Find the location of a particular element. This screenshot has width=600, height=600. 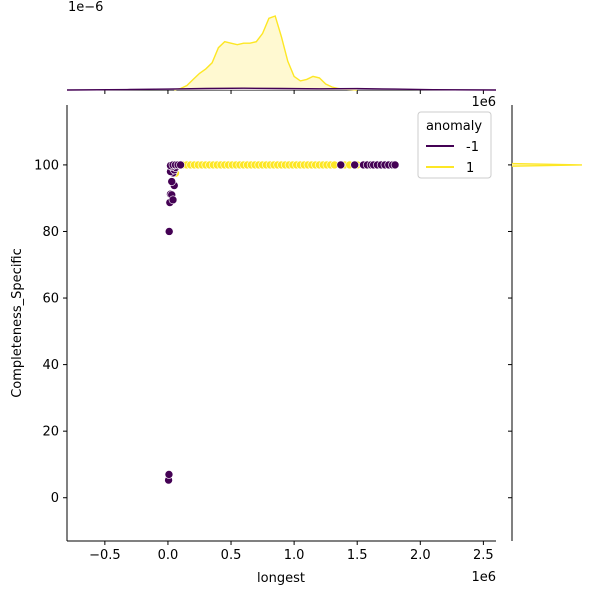

legend-label-1: 1 is located at coordinates (470, 168).